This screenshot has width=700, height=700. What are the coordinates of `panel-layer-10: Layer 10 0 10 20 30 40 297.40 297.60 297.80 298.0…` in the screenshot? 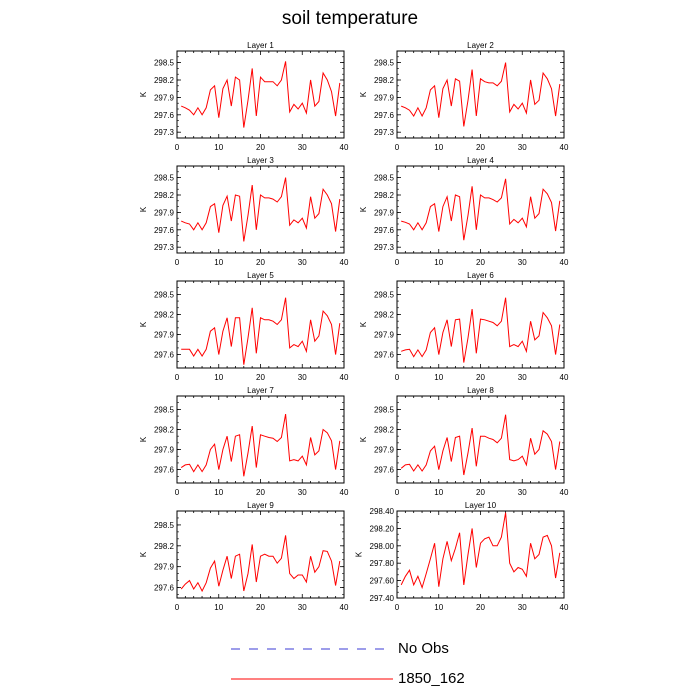 It's located at (461, 556).